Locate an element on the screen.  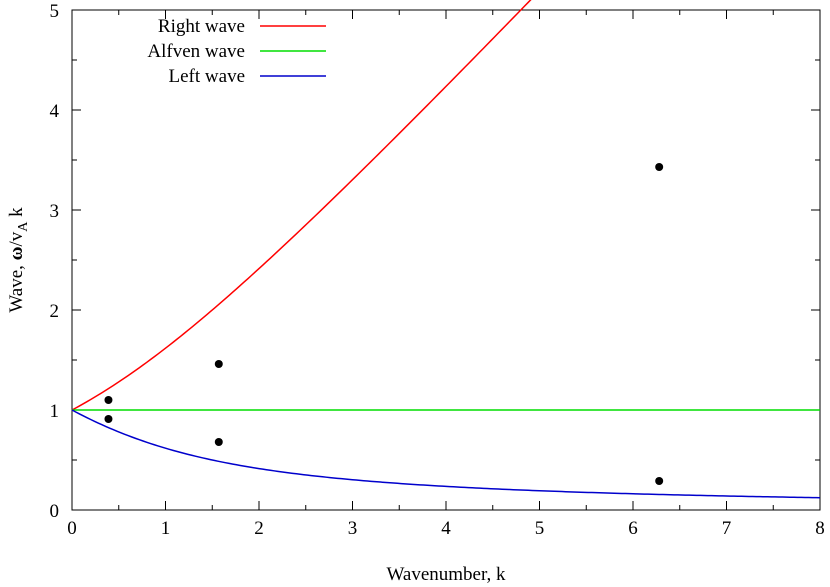
x-tick-label: 8 is located at coordinates (820, 528).